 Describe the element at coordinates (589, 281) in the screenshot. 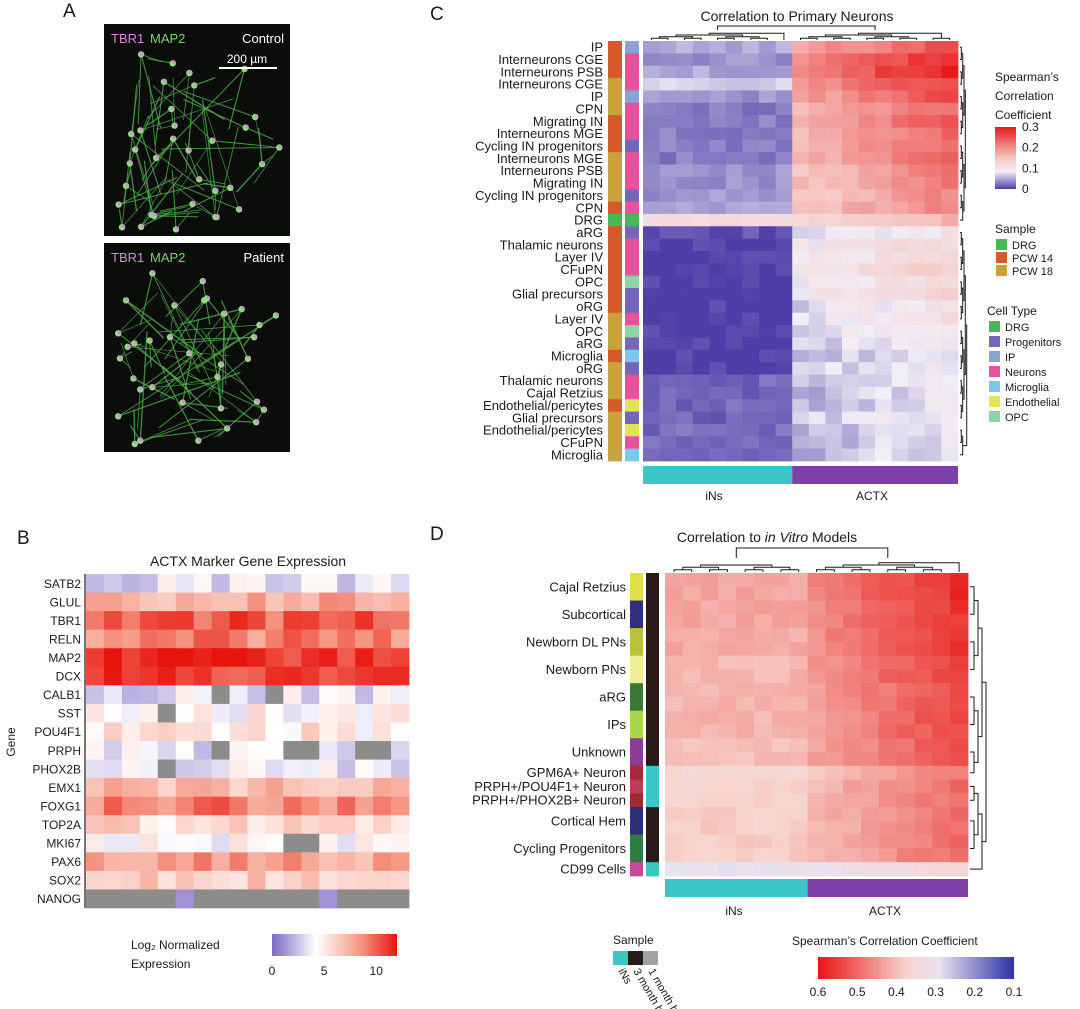

I see `chart-c-row-label: OPC` at that location.